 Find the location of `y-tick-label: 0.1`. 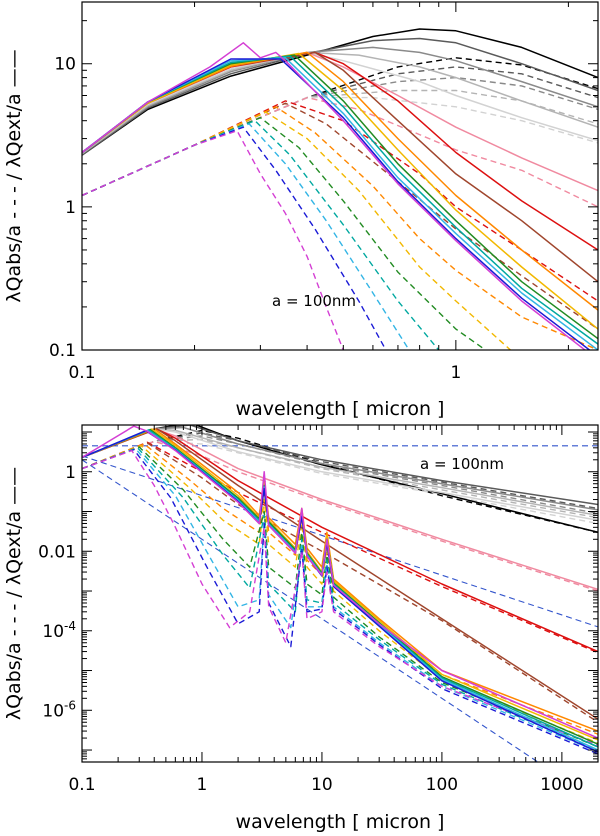

y-tick-label: 0.1 is located at coordinates (62, 351).